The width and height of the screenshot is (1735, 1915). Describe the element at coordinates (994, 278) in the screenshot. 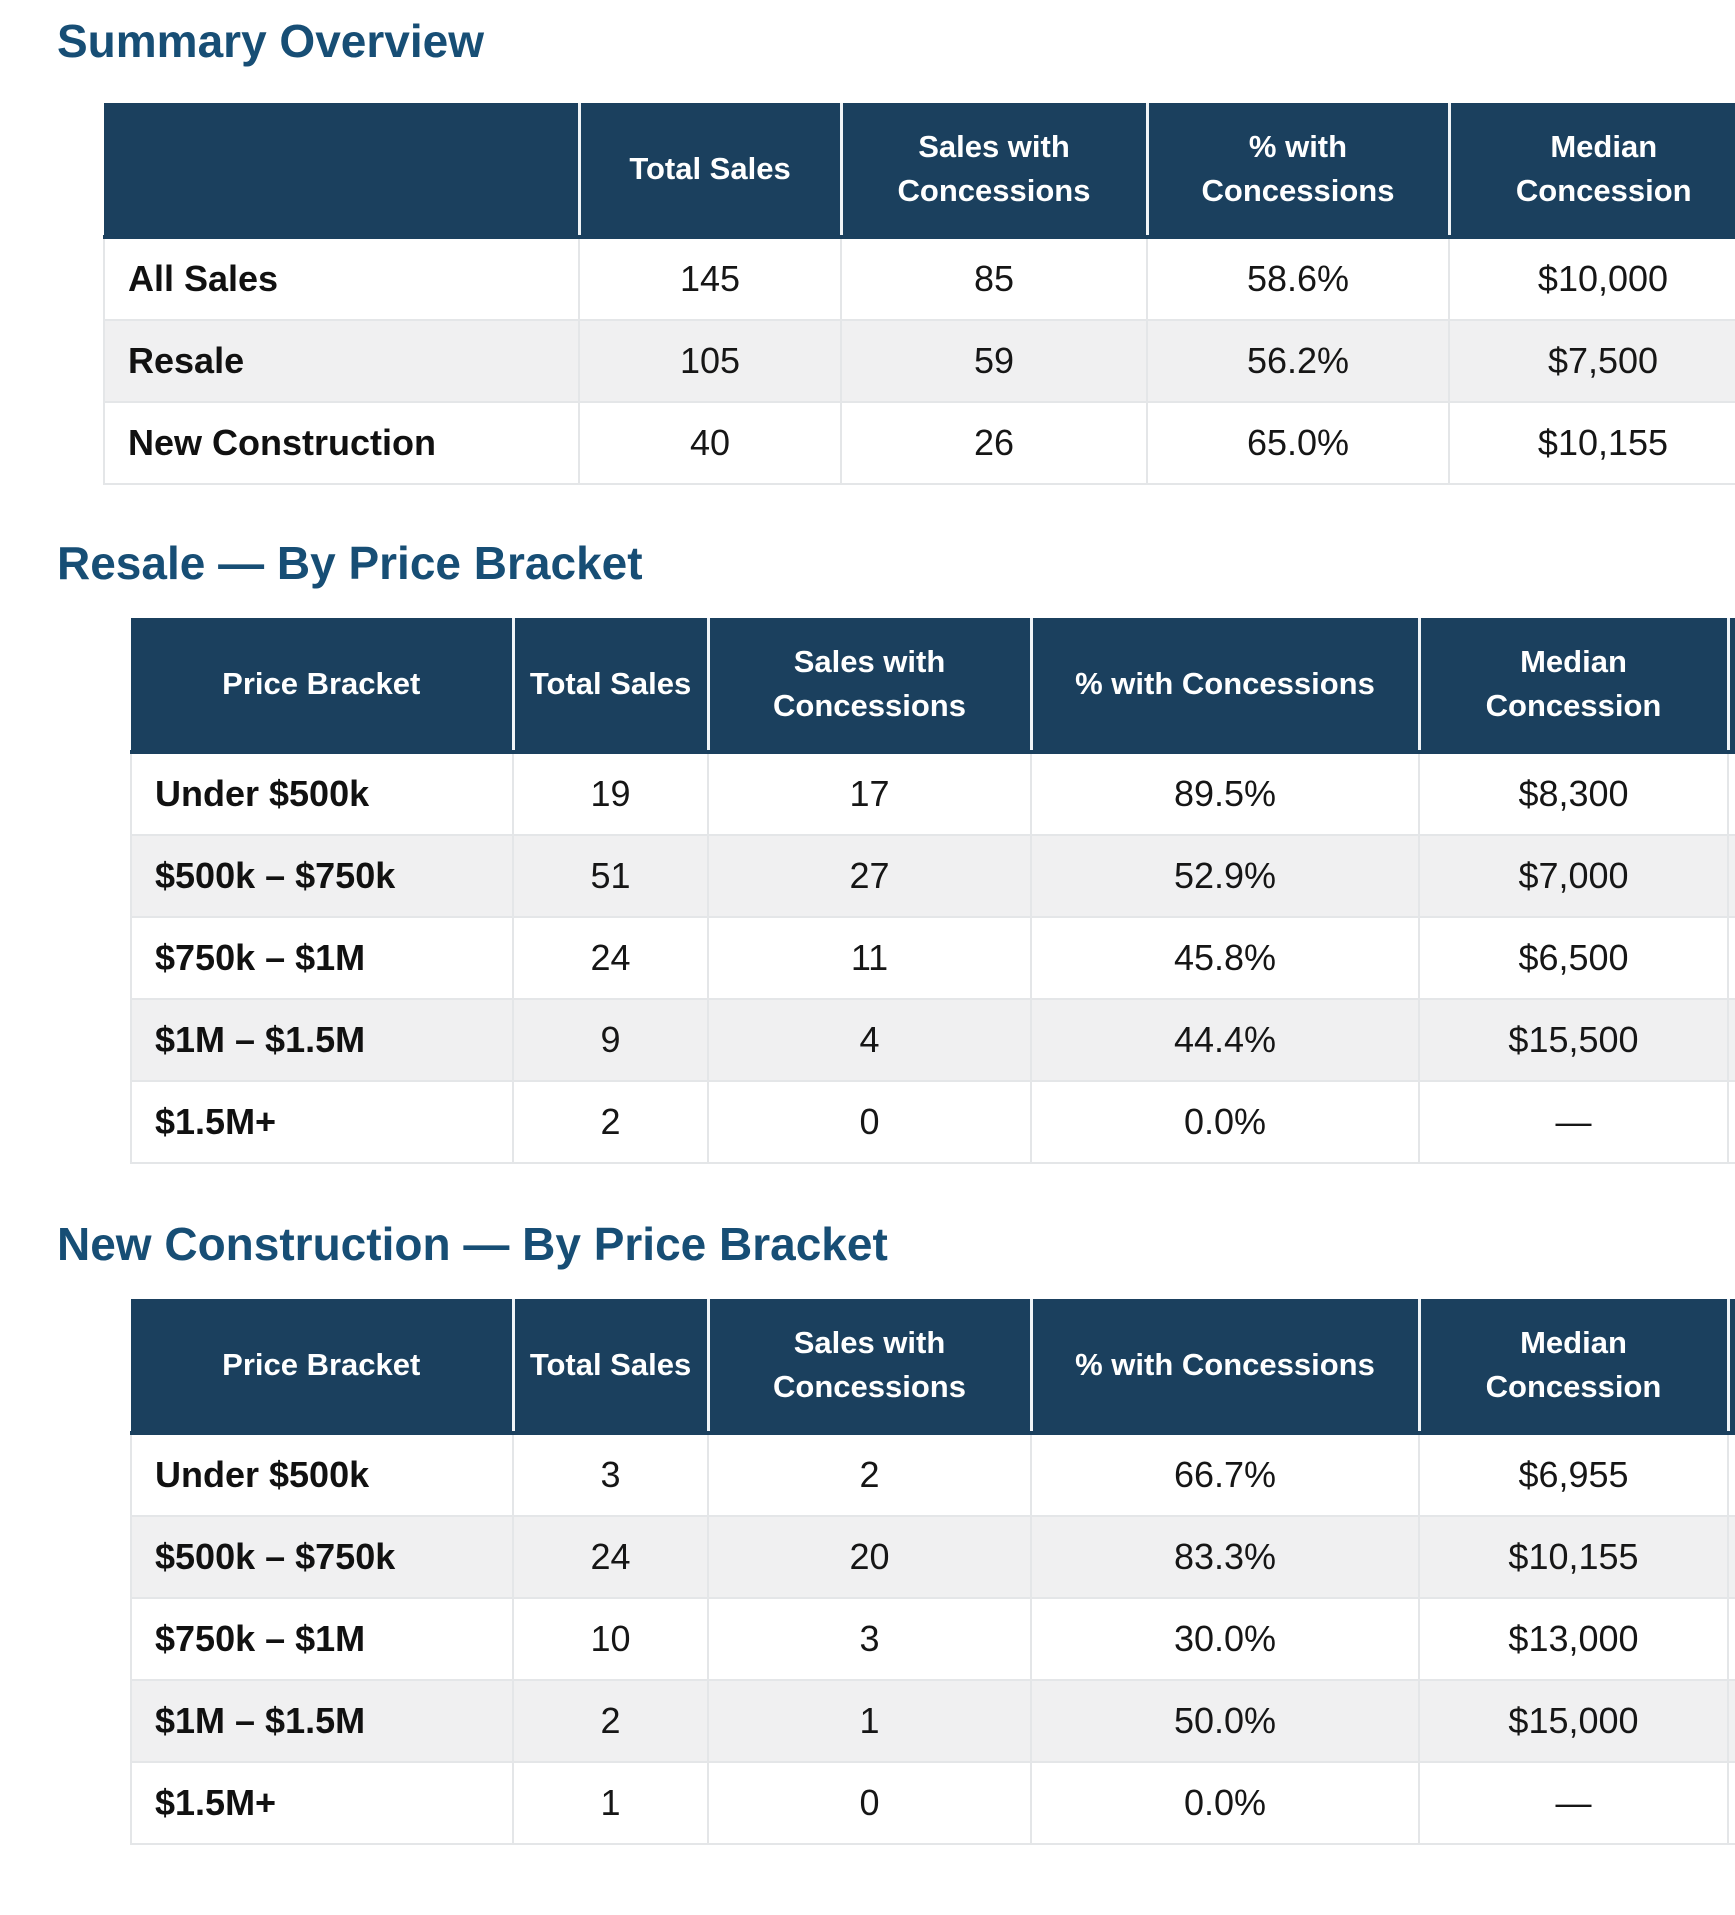

I see `cell-sales-with-concessions: 85` at that location.